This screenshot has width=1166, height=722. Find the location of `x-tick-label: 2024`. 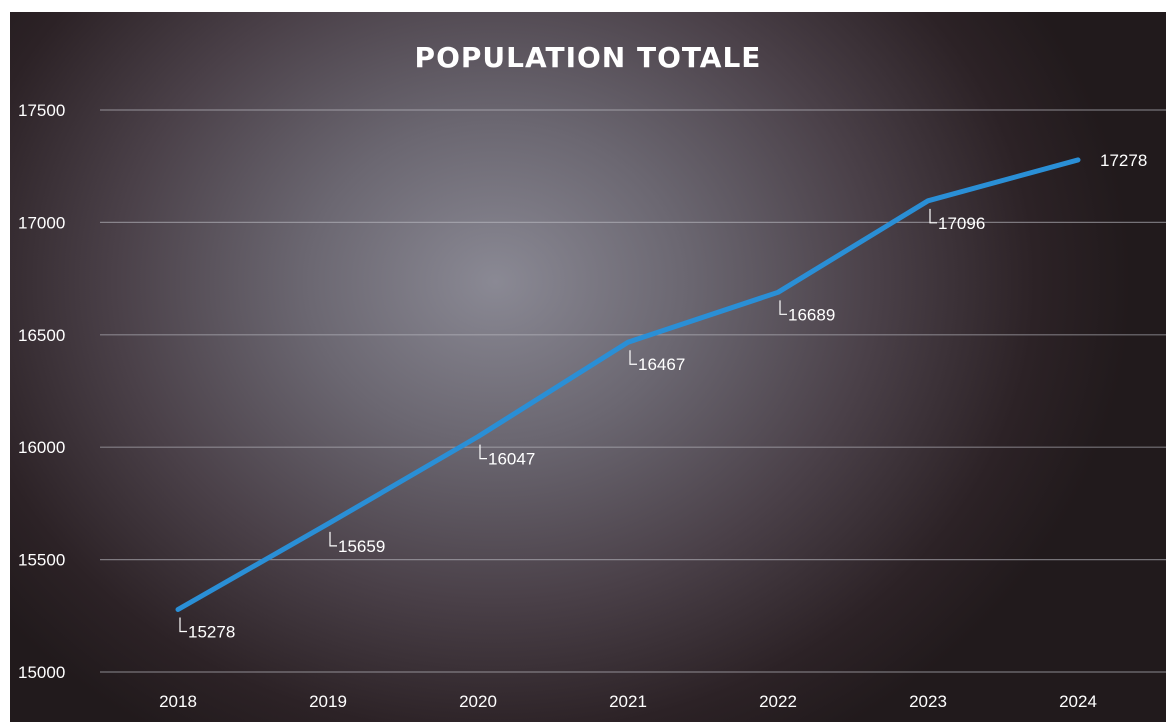

x-tick-label: 2024 is located at coordinates (1078, 701).